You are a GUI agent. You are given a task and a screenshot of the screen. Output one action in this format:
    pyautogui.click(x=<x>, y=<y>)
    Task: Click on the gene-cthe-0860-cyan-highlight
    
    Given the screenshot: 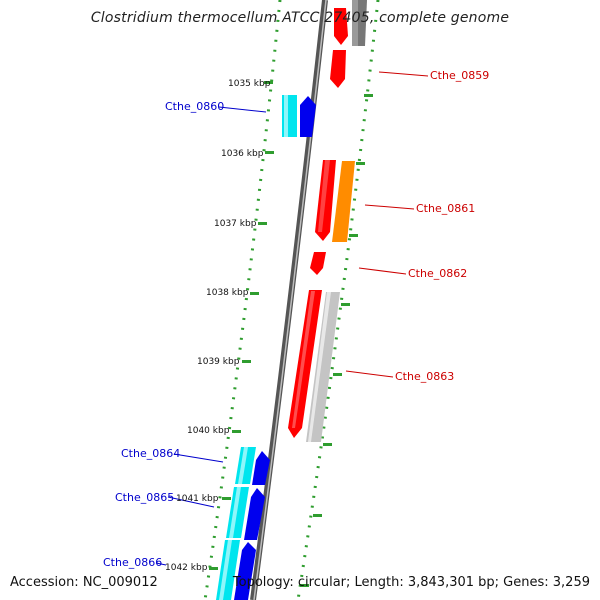 What is the action you would take?
    pyautogui.click(x=286, y=116)
    